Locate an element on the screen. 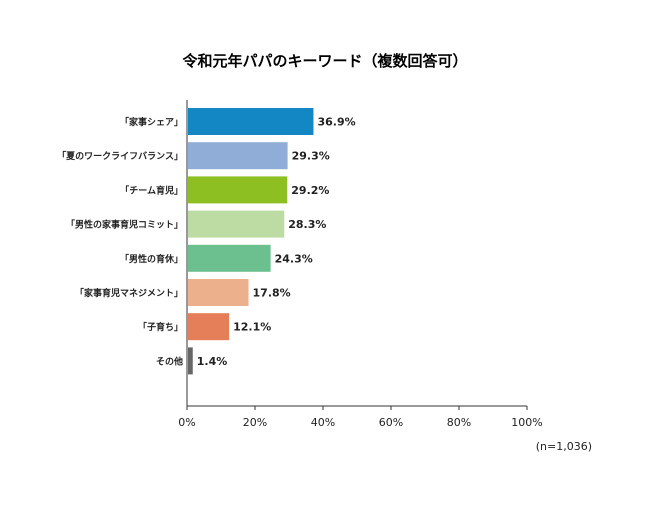 Image resolution: width=650 pixels, height=505 pixels. sample-size-note: (n=1,036) is located at coordinates (564, 446).